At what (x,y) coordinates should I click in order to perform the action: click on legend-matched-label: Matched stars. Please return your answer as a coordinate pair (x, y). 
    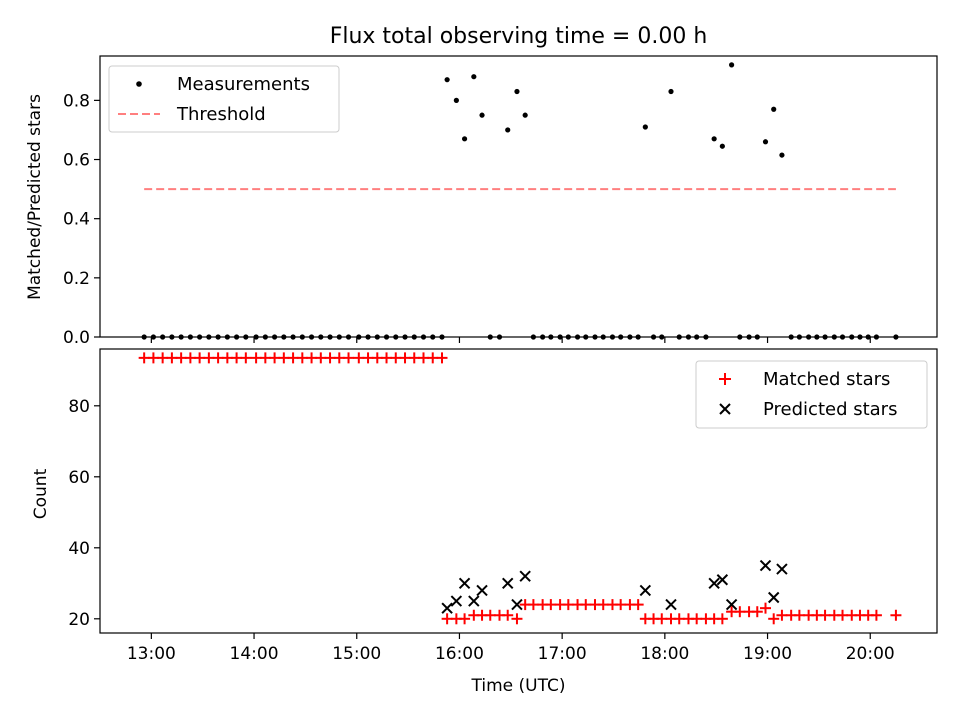
    Looking at the image, I should click on (826, 379).